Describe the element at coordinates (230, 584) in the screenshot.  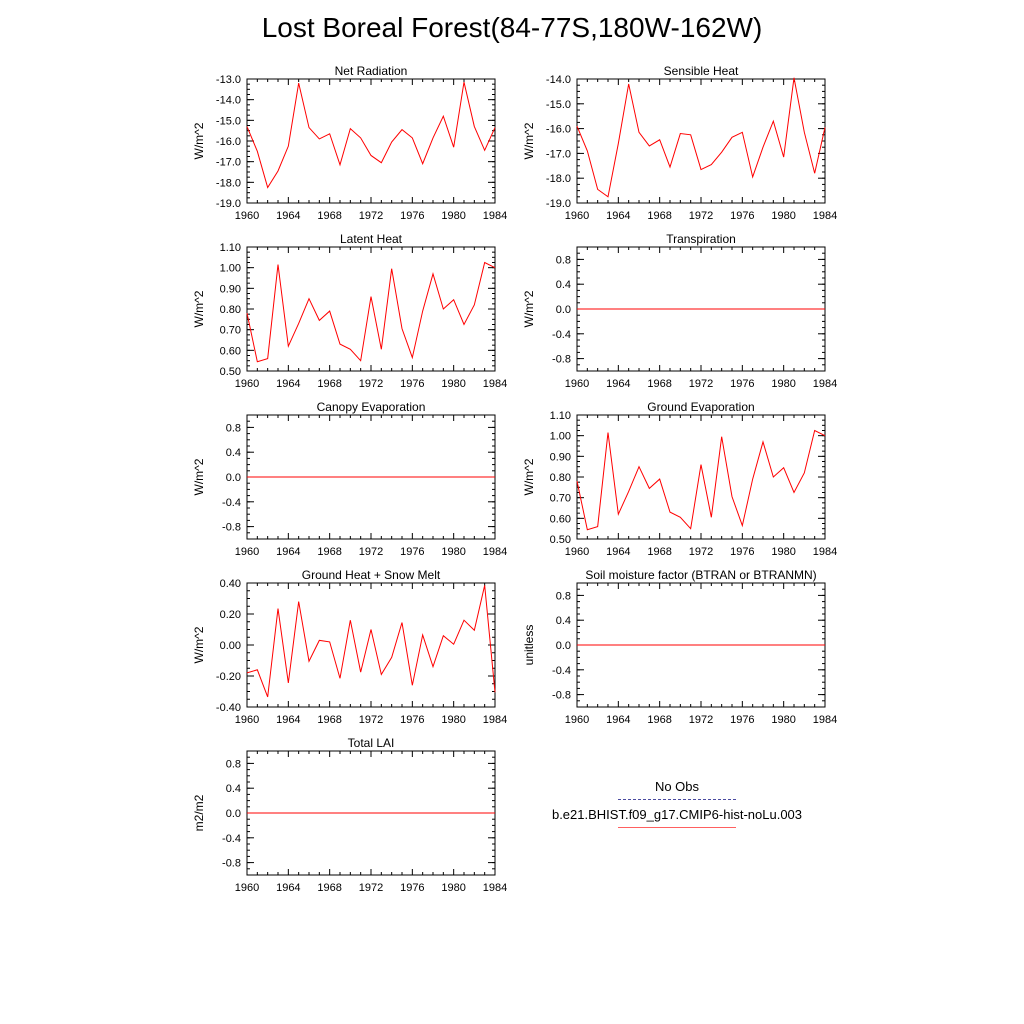
I see `y-tick-label: 0.40` at that location.